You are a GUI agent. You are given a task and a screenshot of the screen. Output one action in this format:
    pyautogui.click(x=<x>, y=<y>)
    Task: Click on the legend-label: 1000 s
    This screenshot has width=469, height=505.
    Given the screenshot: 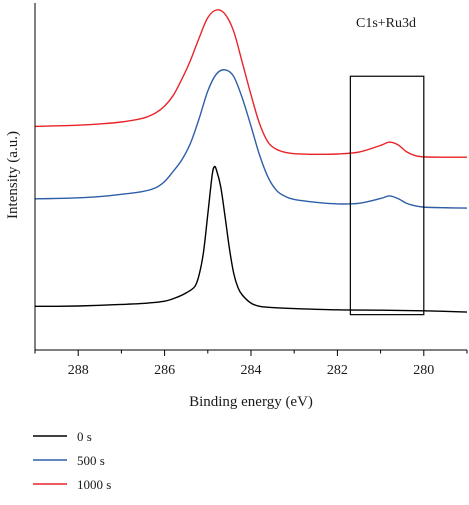 What is the action you would take?
    pyautogui.click(x=94, y=484)
    